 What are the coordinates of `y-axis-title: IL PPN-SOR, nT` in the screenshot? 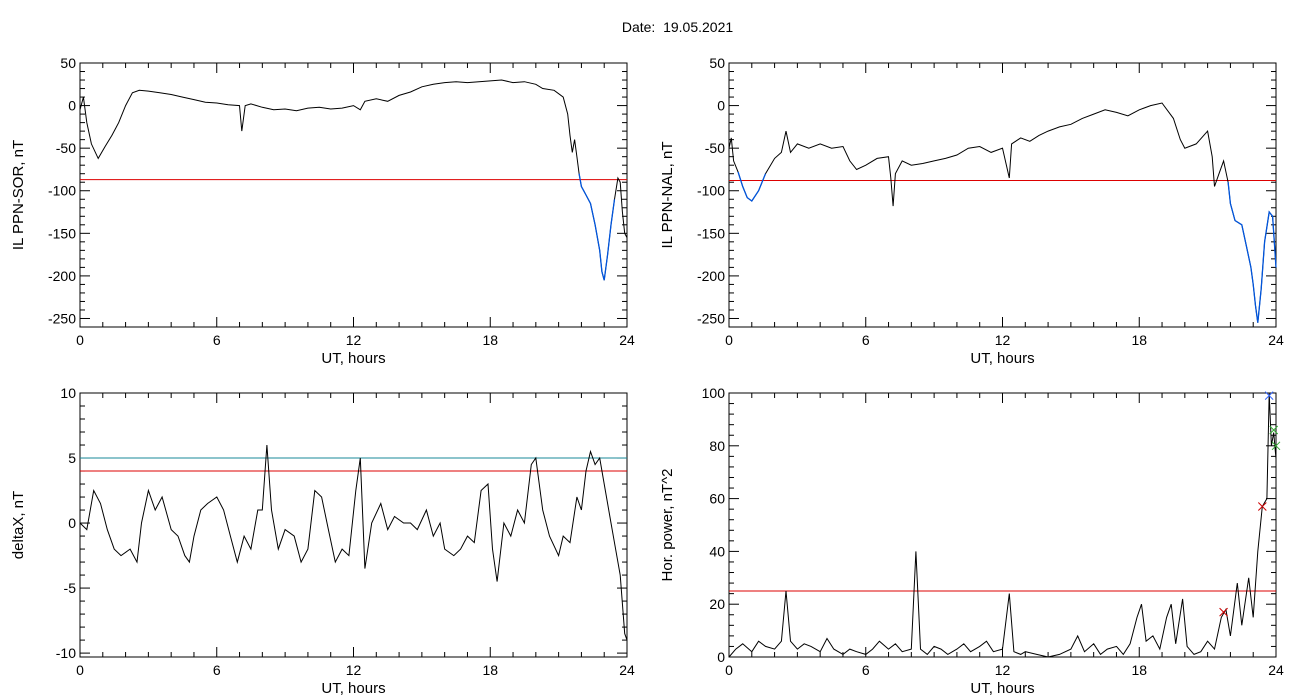 It's located at (18, 195).